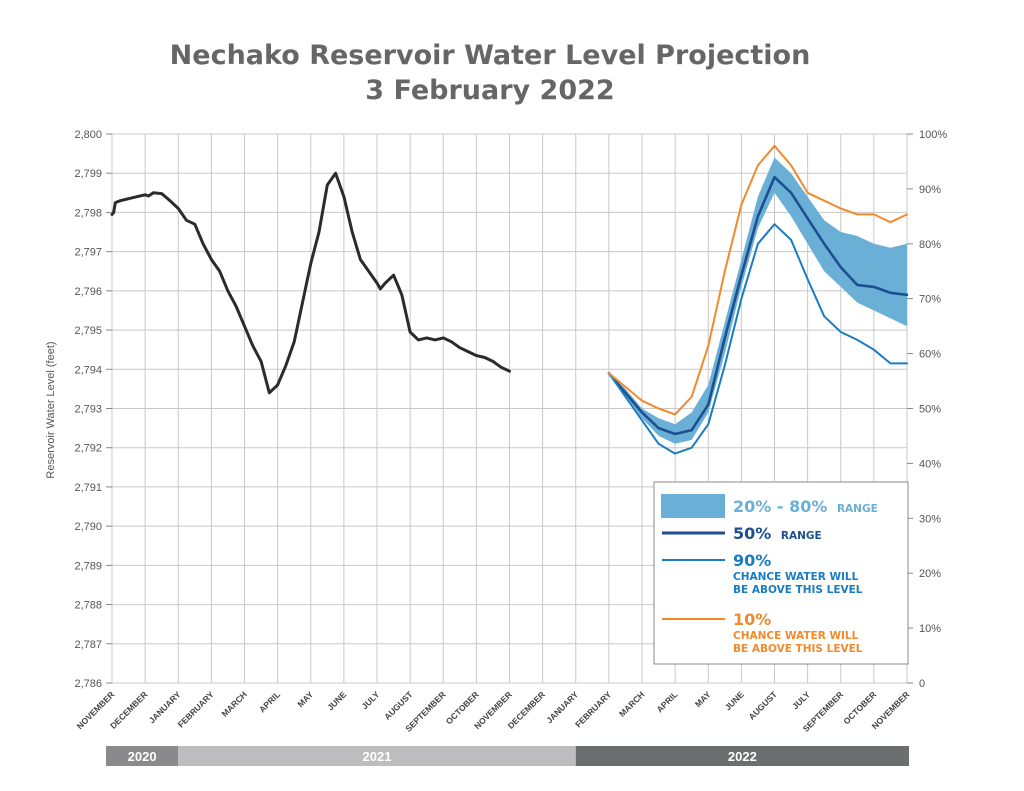  What do you see at coordinates (490, 90) in the screenshot?
I see `chart-subtitle: 3 February 2022` at bounding box center [490, 90].